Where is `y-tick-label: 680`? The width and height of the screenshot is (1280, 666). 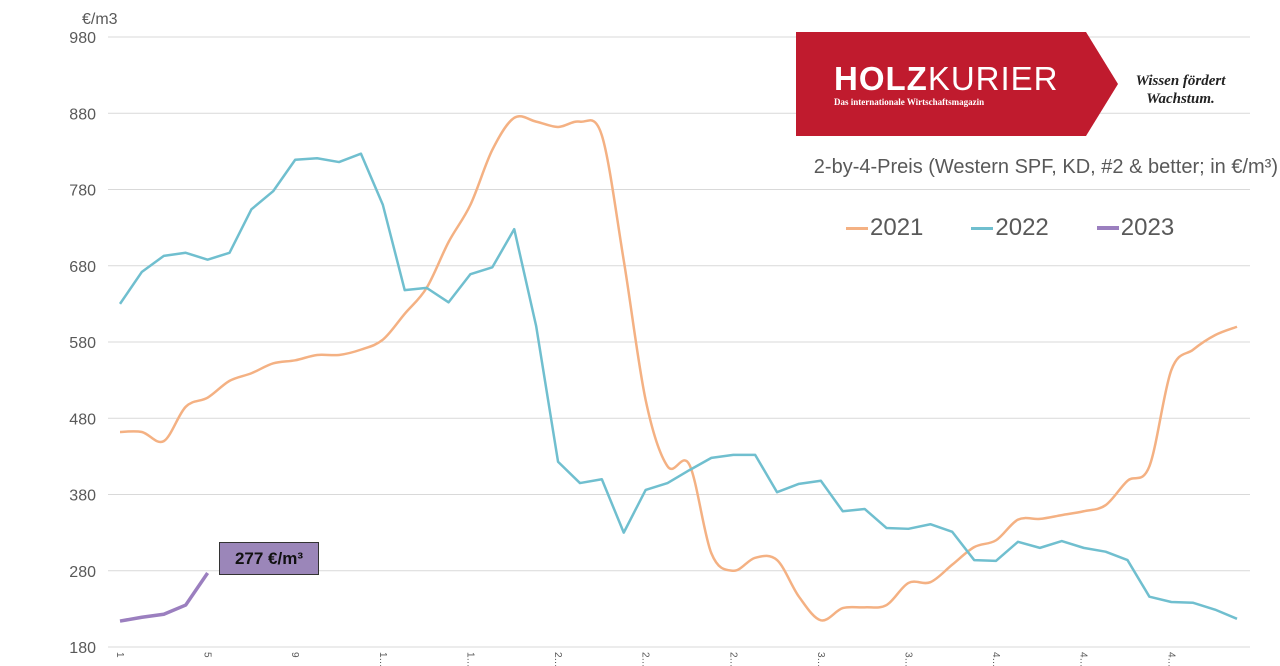 y-tick-label: 680 is located at coordinates (82, 267).